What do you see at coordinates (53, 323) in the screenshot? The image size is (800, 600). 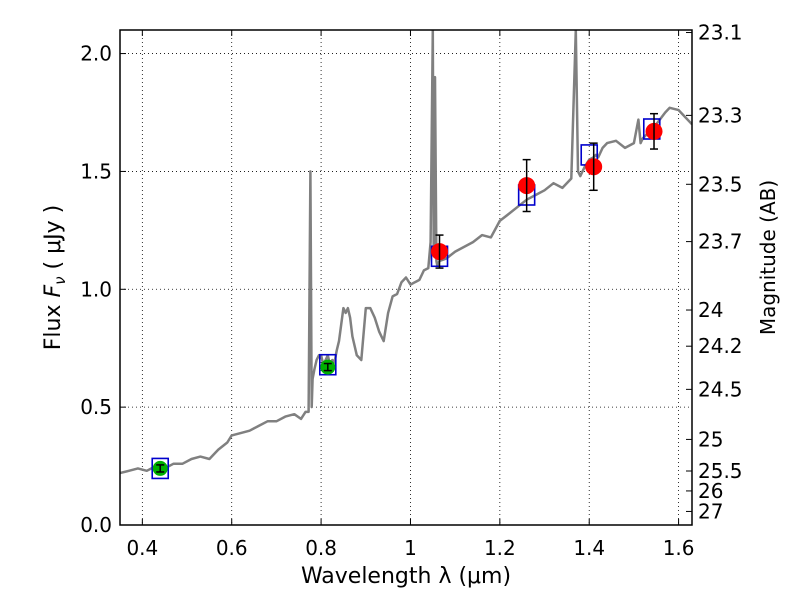 I see `y-axis-label-prefix: Flux` at bounding box center [53, 323].